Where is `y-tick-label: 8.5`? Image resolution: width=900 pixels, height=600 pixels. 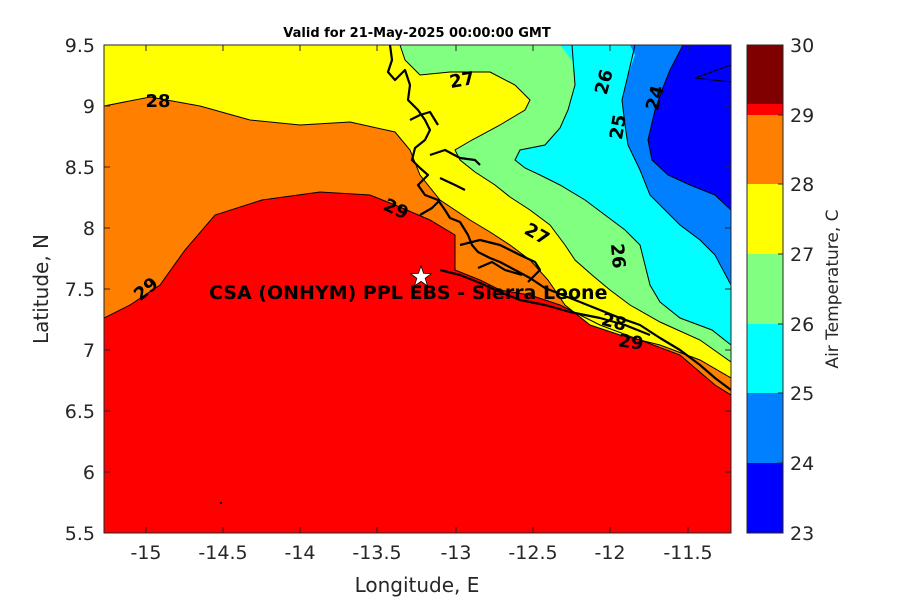 y-tick-label: 8.5 is located at coordinates (80, 168).